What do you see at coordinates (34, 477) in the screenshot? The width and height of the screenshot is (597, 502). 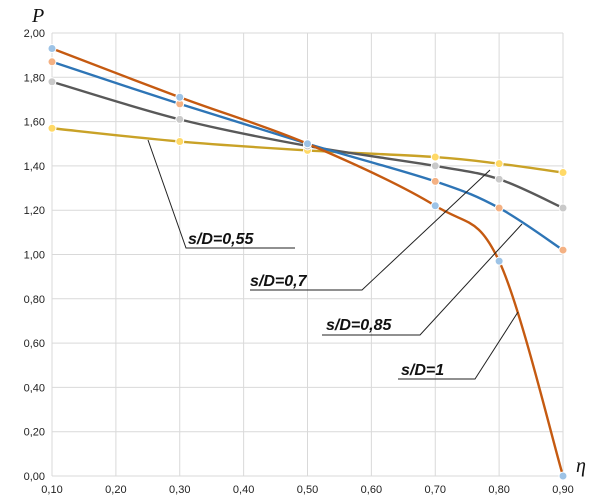 I see `y-tick-label: 0,00` at bounding box center [34, 477].